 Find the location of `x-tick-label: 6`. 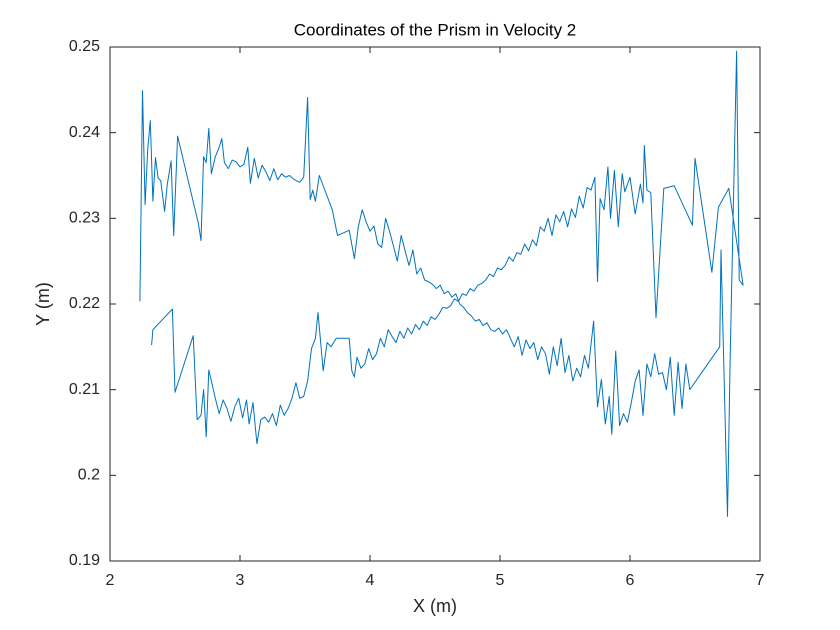

x-tick-label: 6 is located at coordinates (630, 580).